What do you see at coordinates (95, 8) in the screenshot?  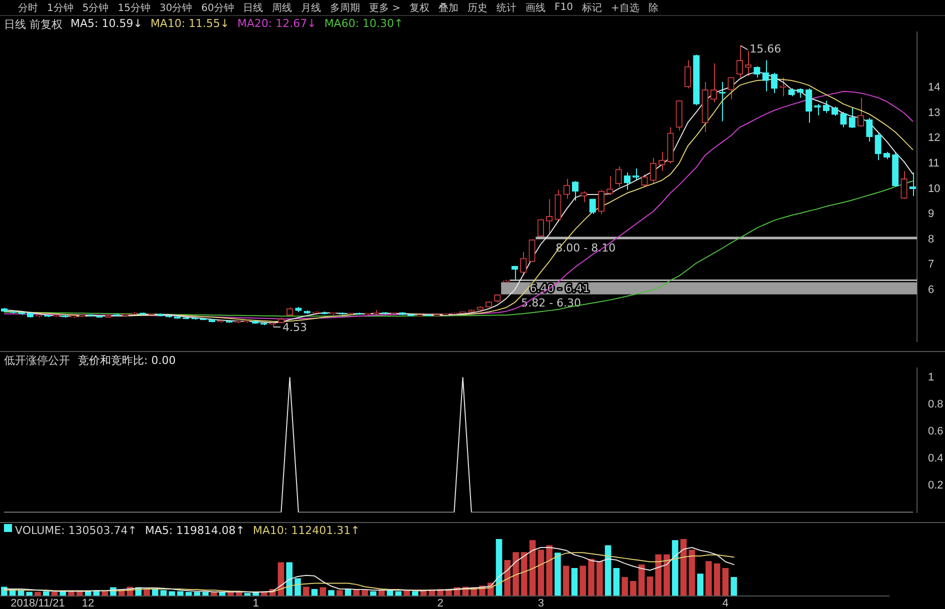 I see `text: 5分钟` at bounding box center [95, 8].